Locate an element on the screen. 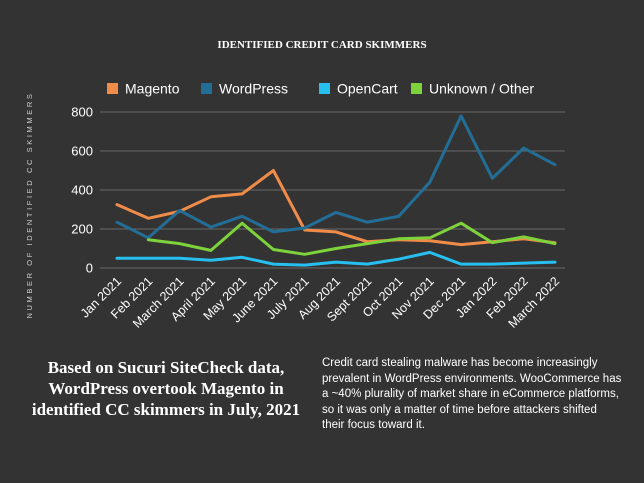  y-tick-label: 200 is located at coordinates (82, 229).